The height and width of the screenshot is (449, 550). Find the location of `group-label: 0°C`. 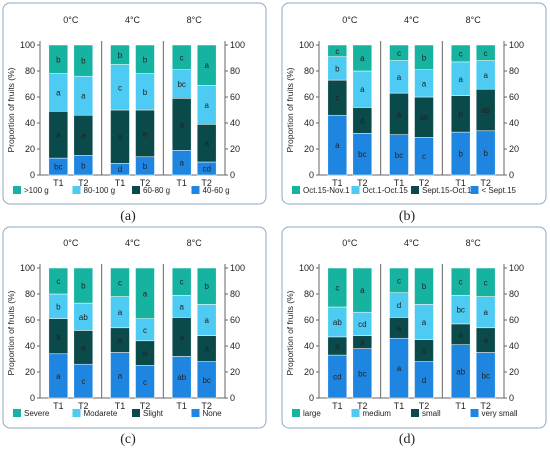

group-label: 0°C is located at coordinates (350, 20).